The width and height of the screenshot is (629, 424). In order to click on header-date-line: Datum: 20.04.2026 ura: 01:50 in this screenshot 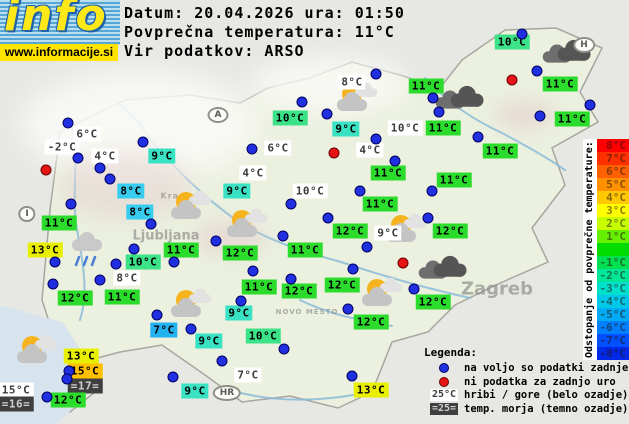, I will do `click(264, 13)`.